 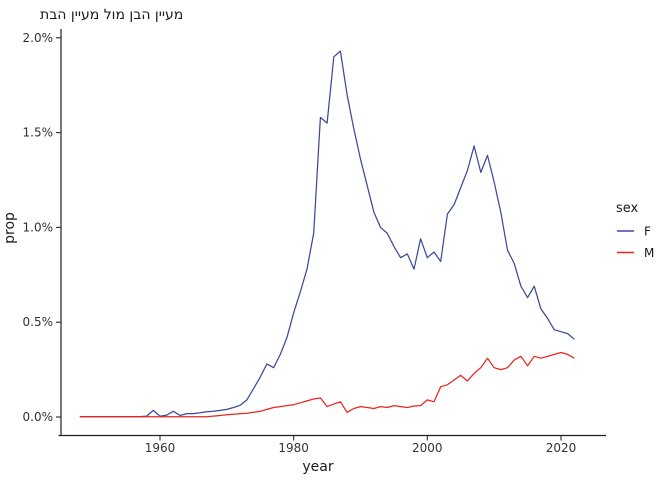 What do you see at coordinates (293, 448) in the screenshot?
I see `x-tick-label: 1980` at bounding box center [293, 448].